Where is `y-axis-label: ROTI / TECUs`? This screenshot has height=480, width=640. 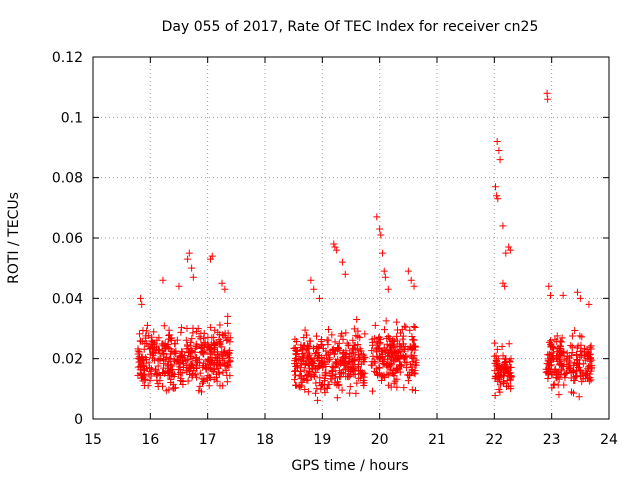 y-axis-label: ROTI / TECUs is located at coordinates (14, 238).